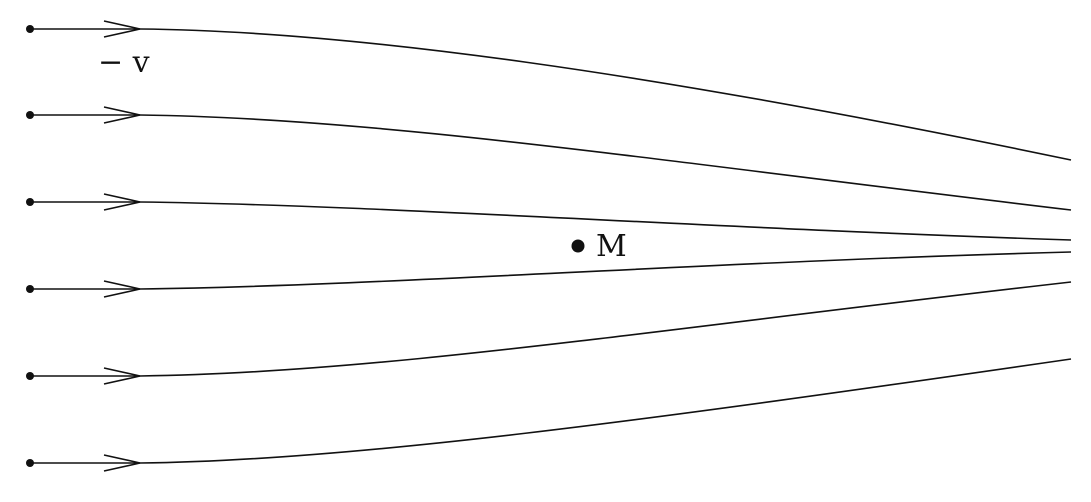  What do you see at coordinates (611, 246) in the screenshot?
I see `mass-label: M` at bounding box center [611, 246].